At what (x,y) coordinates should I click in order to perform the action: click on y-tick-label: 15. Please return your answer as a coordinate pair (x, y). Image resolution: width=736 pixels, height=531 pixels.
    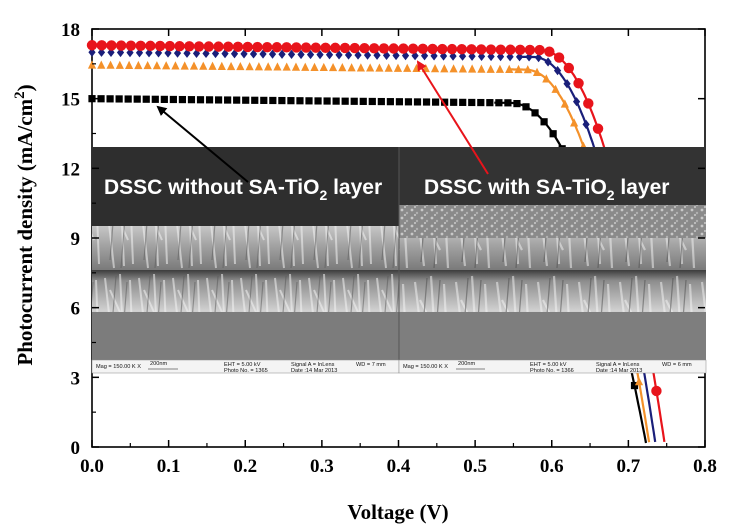
    Looking at the image, I should click on (70, 100).